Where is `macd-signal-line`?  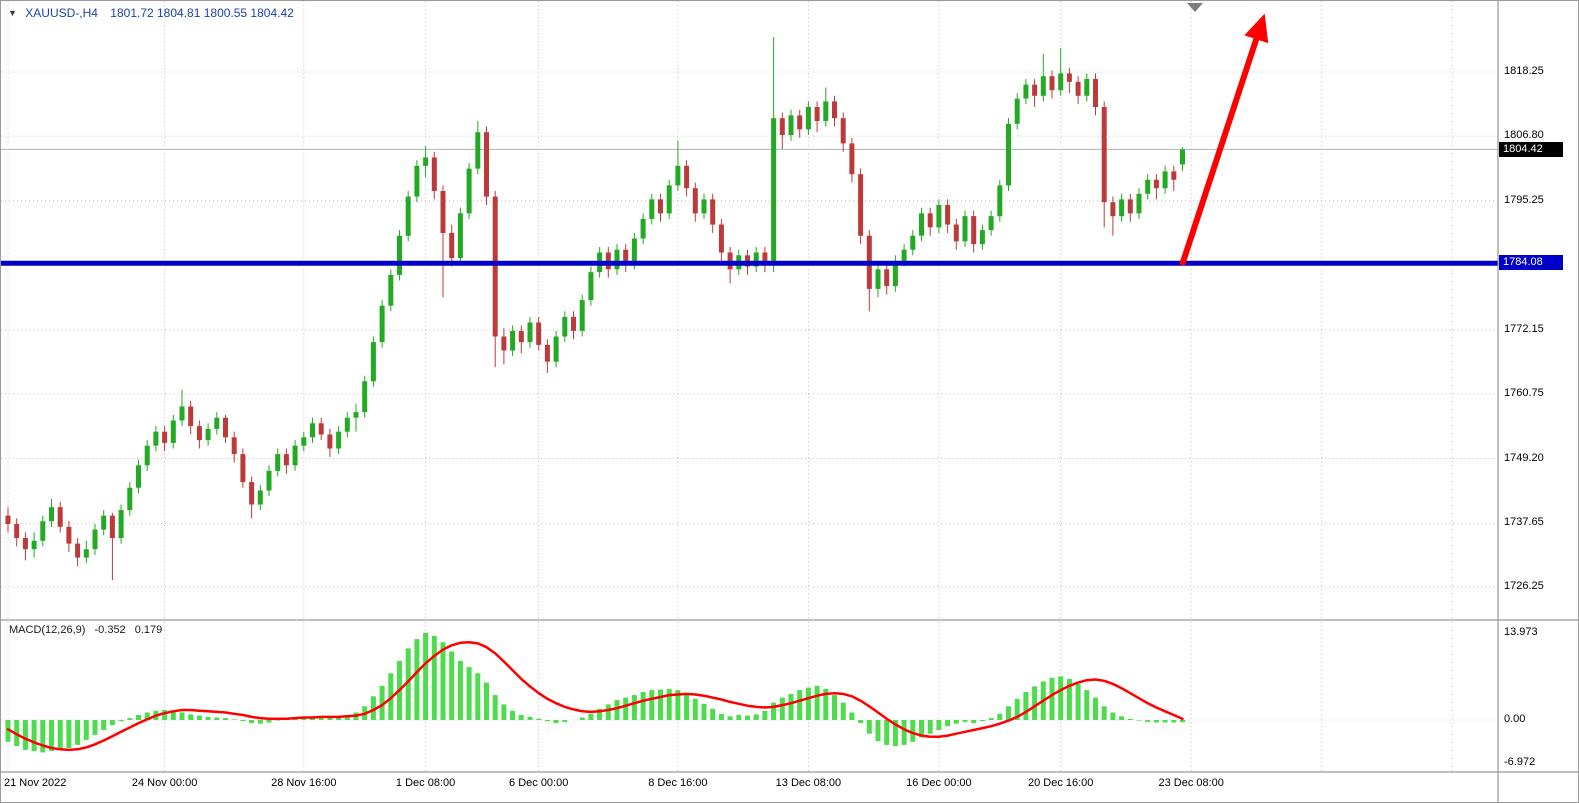
macd-signal-line is located at coordinates (595, 696).